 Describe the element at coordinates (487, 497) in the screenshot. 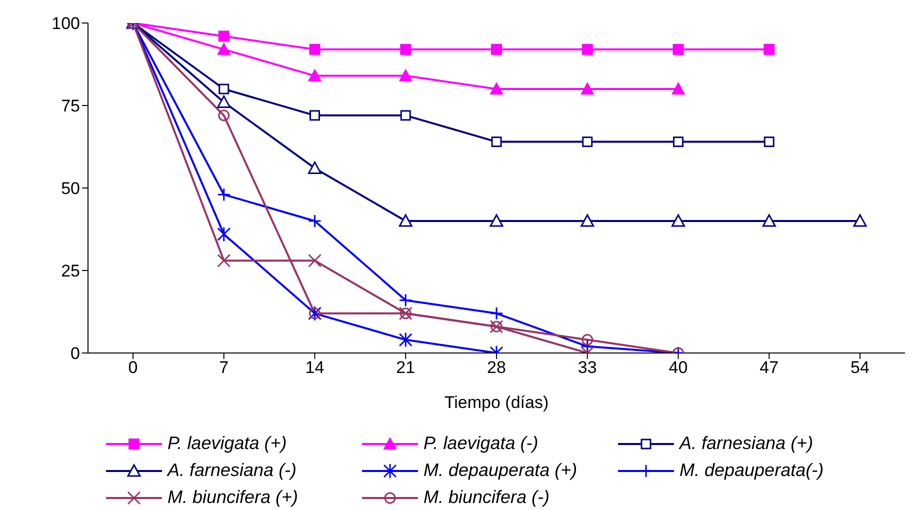

I see `legend-label: M. biuncifera (-)` at that location.